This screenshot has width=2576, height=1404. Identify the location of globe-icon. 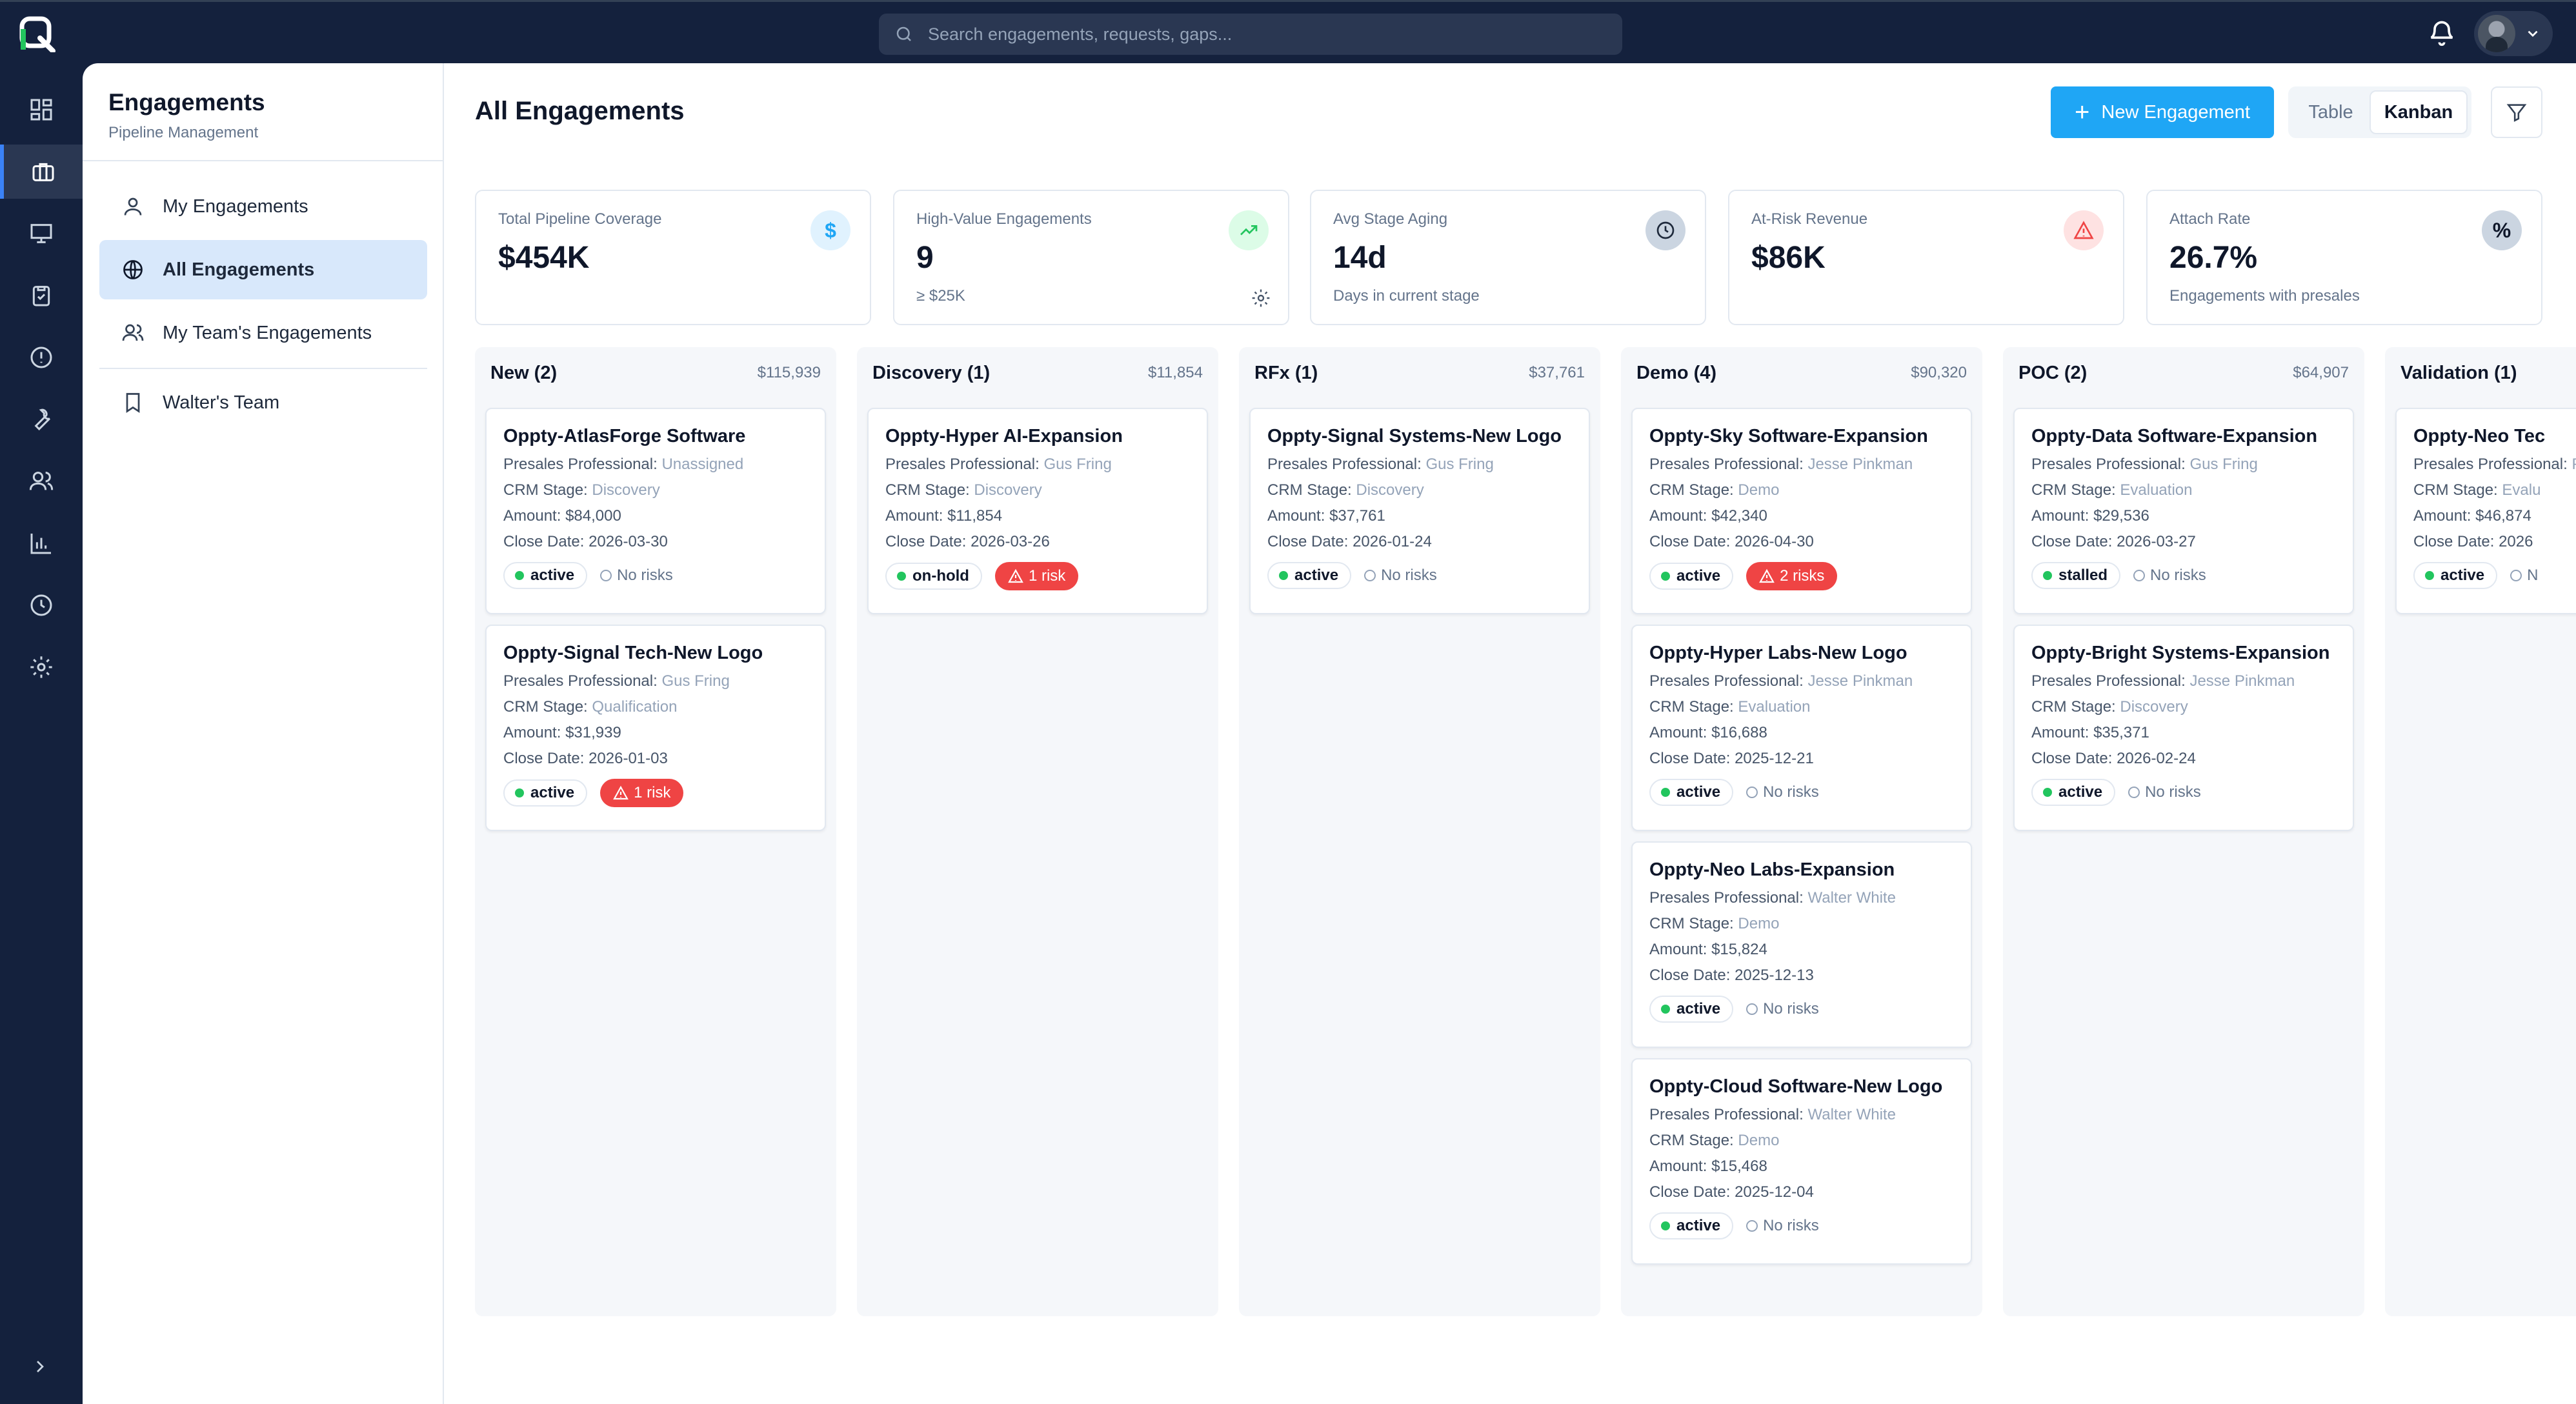
(133, 269).